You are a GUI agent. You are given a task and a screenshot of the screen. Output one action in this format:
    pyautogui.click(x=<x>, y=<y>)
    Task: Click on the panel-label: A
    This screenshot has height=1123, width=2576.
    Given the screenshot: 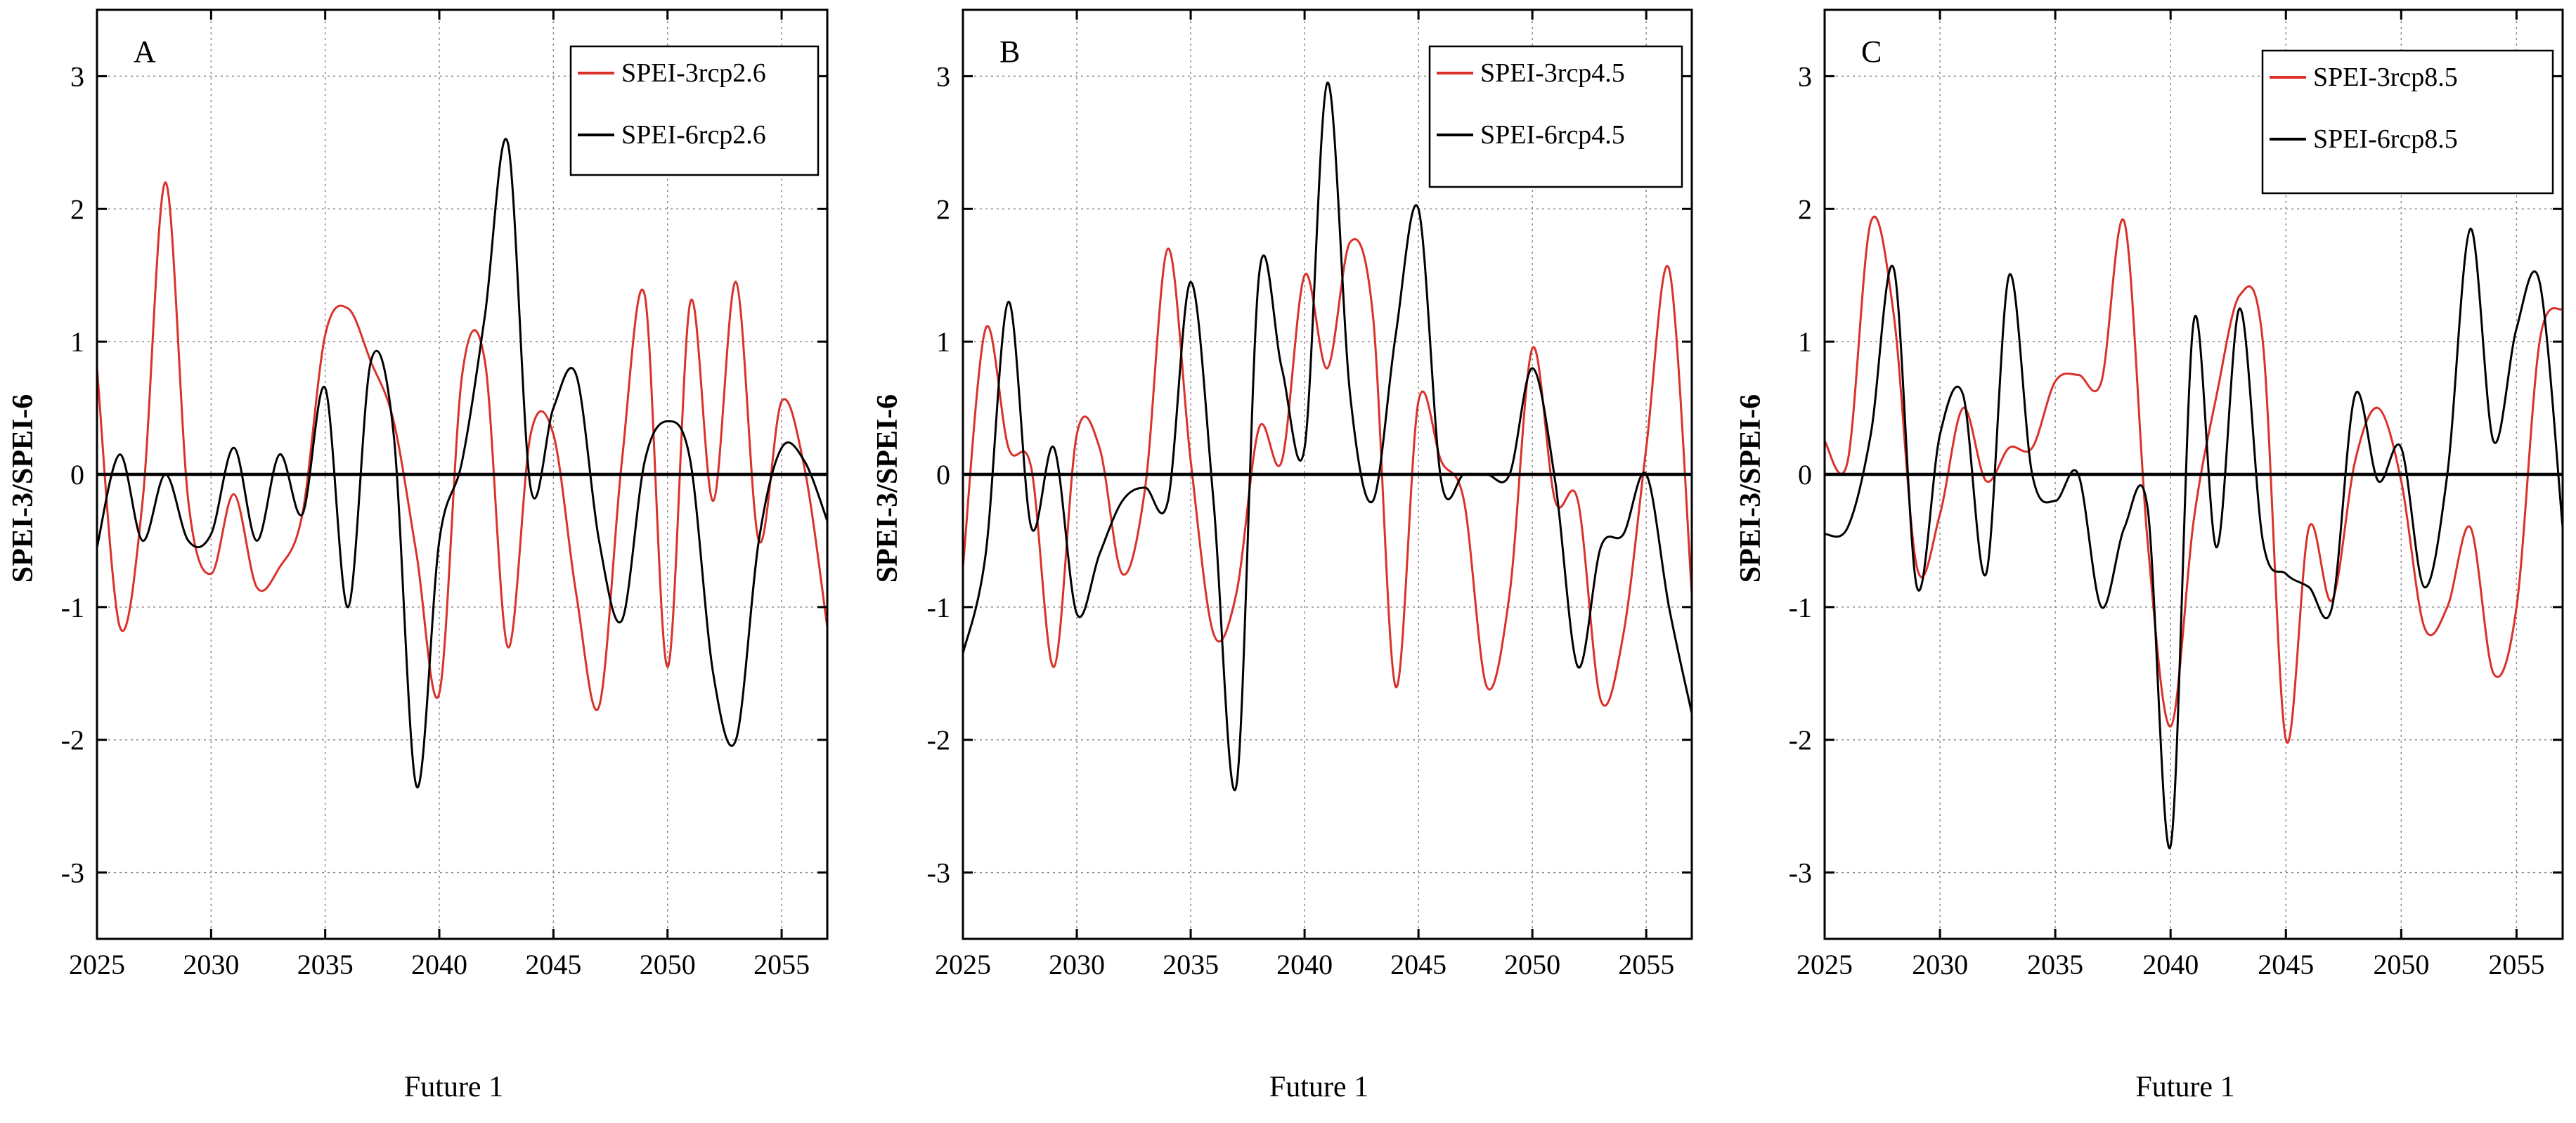 What is the action you would take?
    pyautogui.click(x=145, y=51)
    